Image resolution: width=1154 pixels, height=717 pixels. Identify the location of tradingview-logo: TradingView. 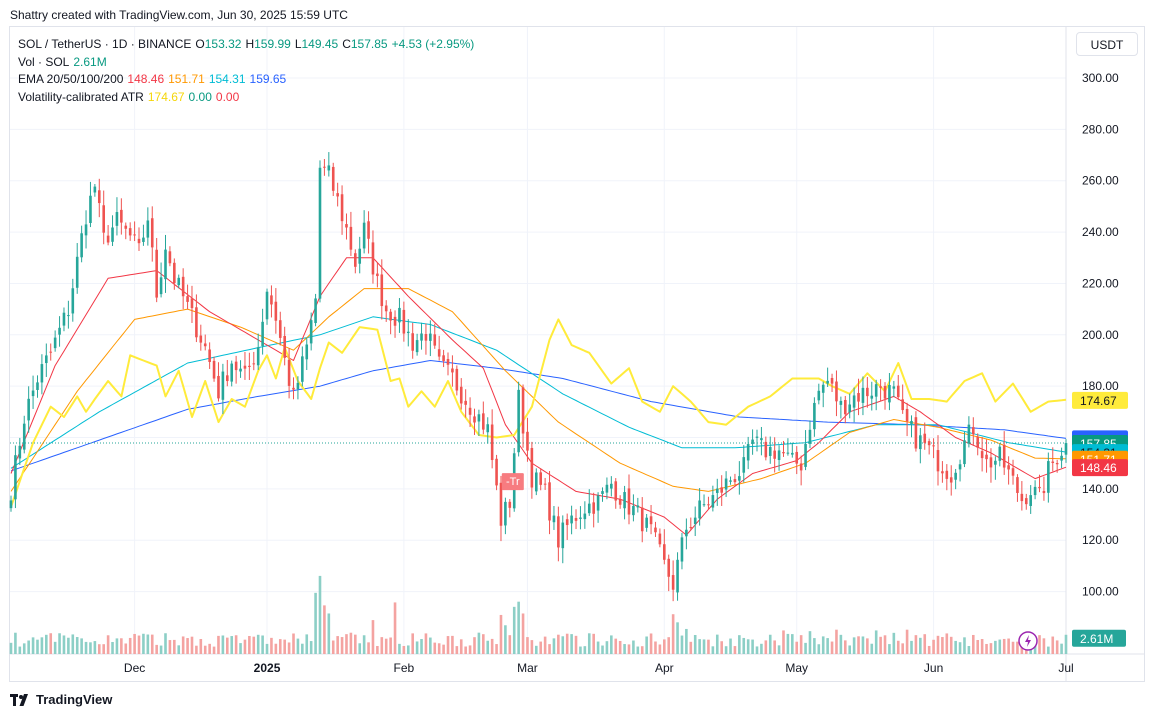
(61, 699).